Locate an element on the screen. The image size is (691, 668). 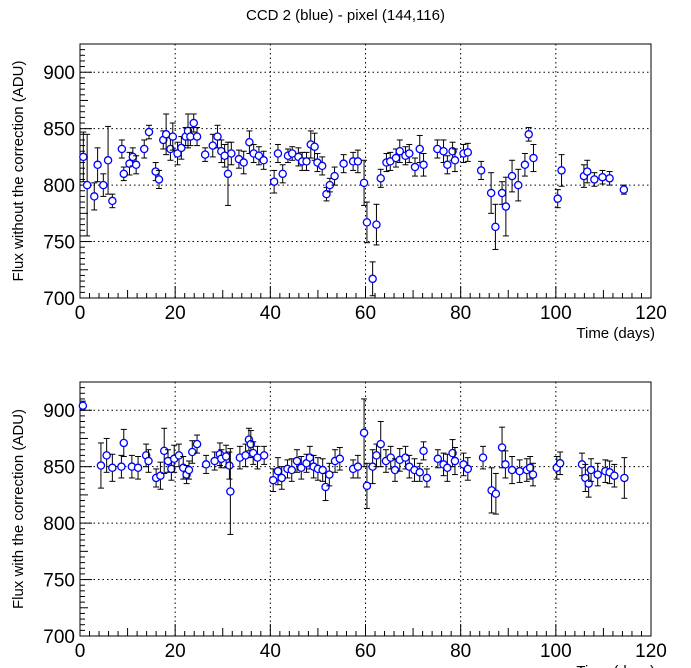
x-tick-label: 100 is located at coordinates (556, 313).